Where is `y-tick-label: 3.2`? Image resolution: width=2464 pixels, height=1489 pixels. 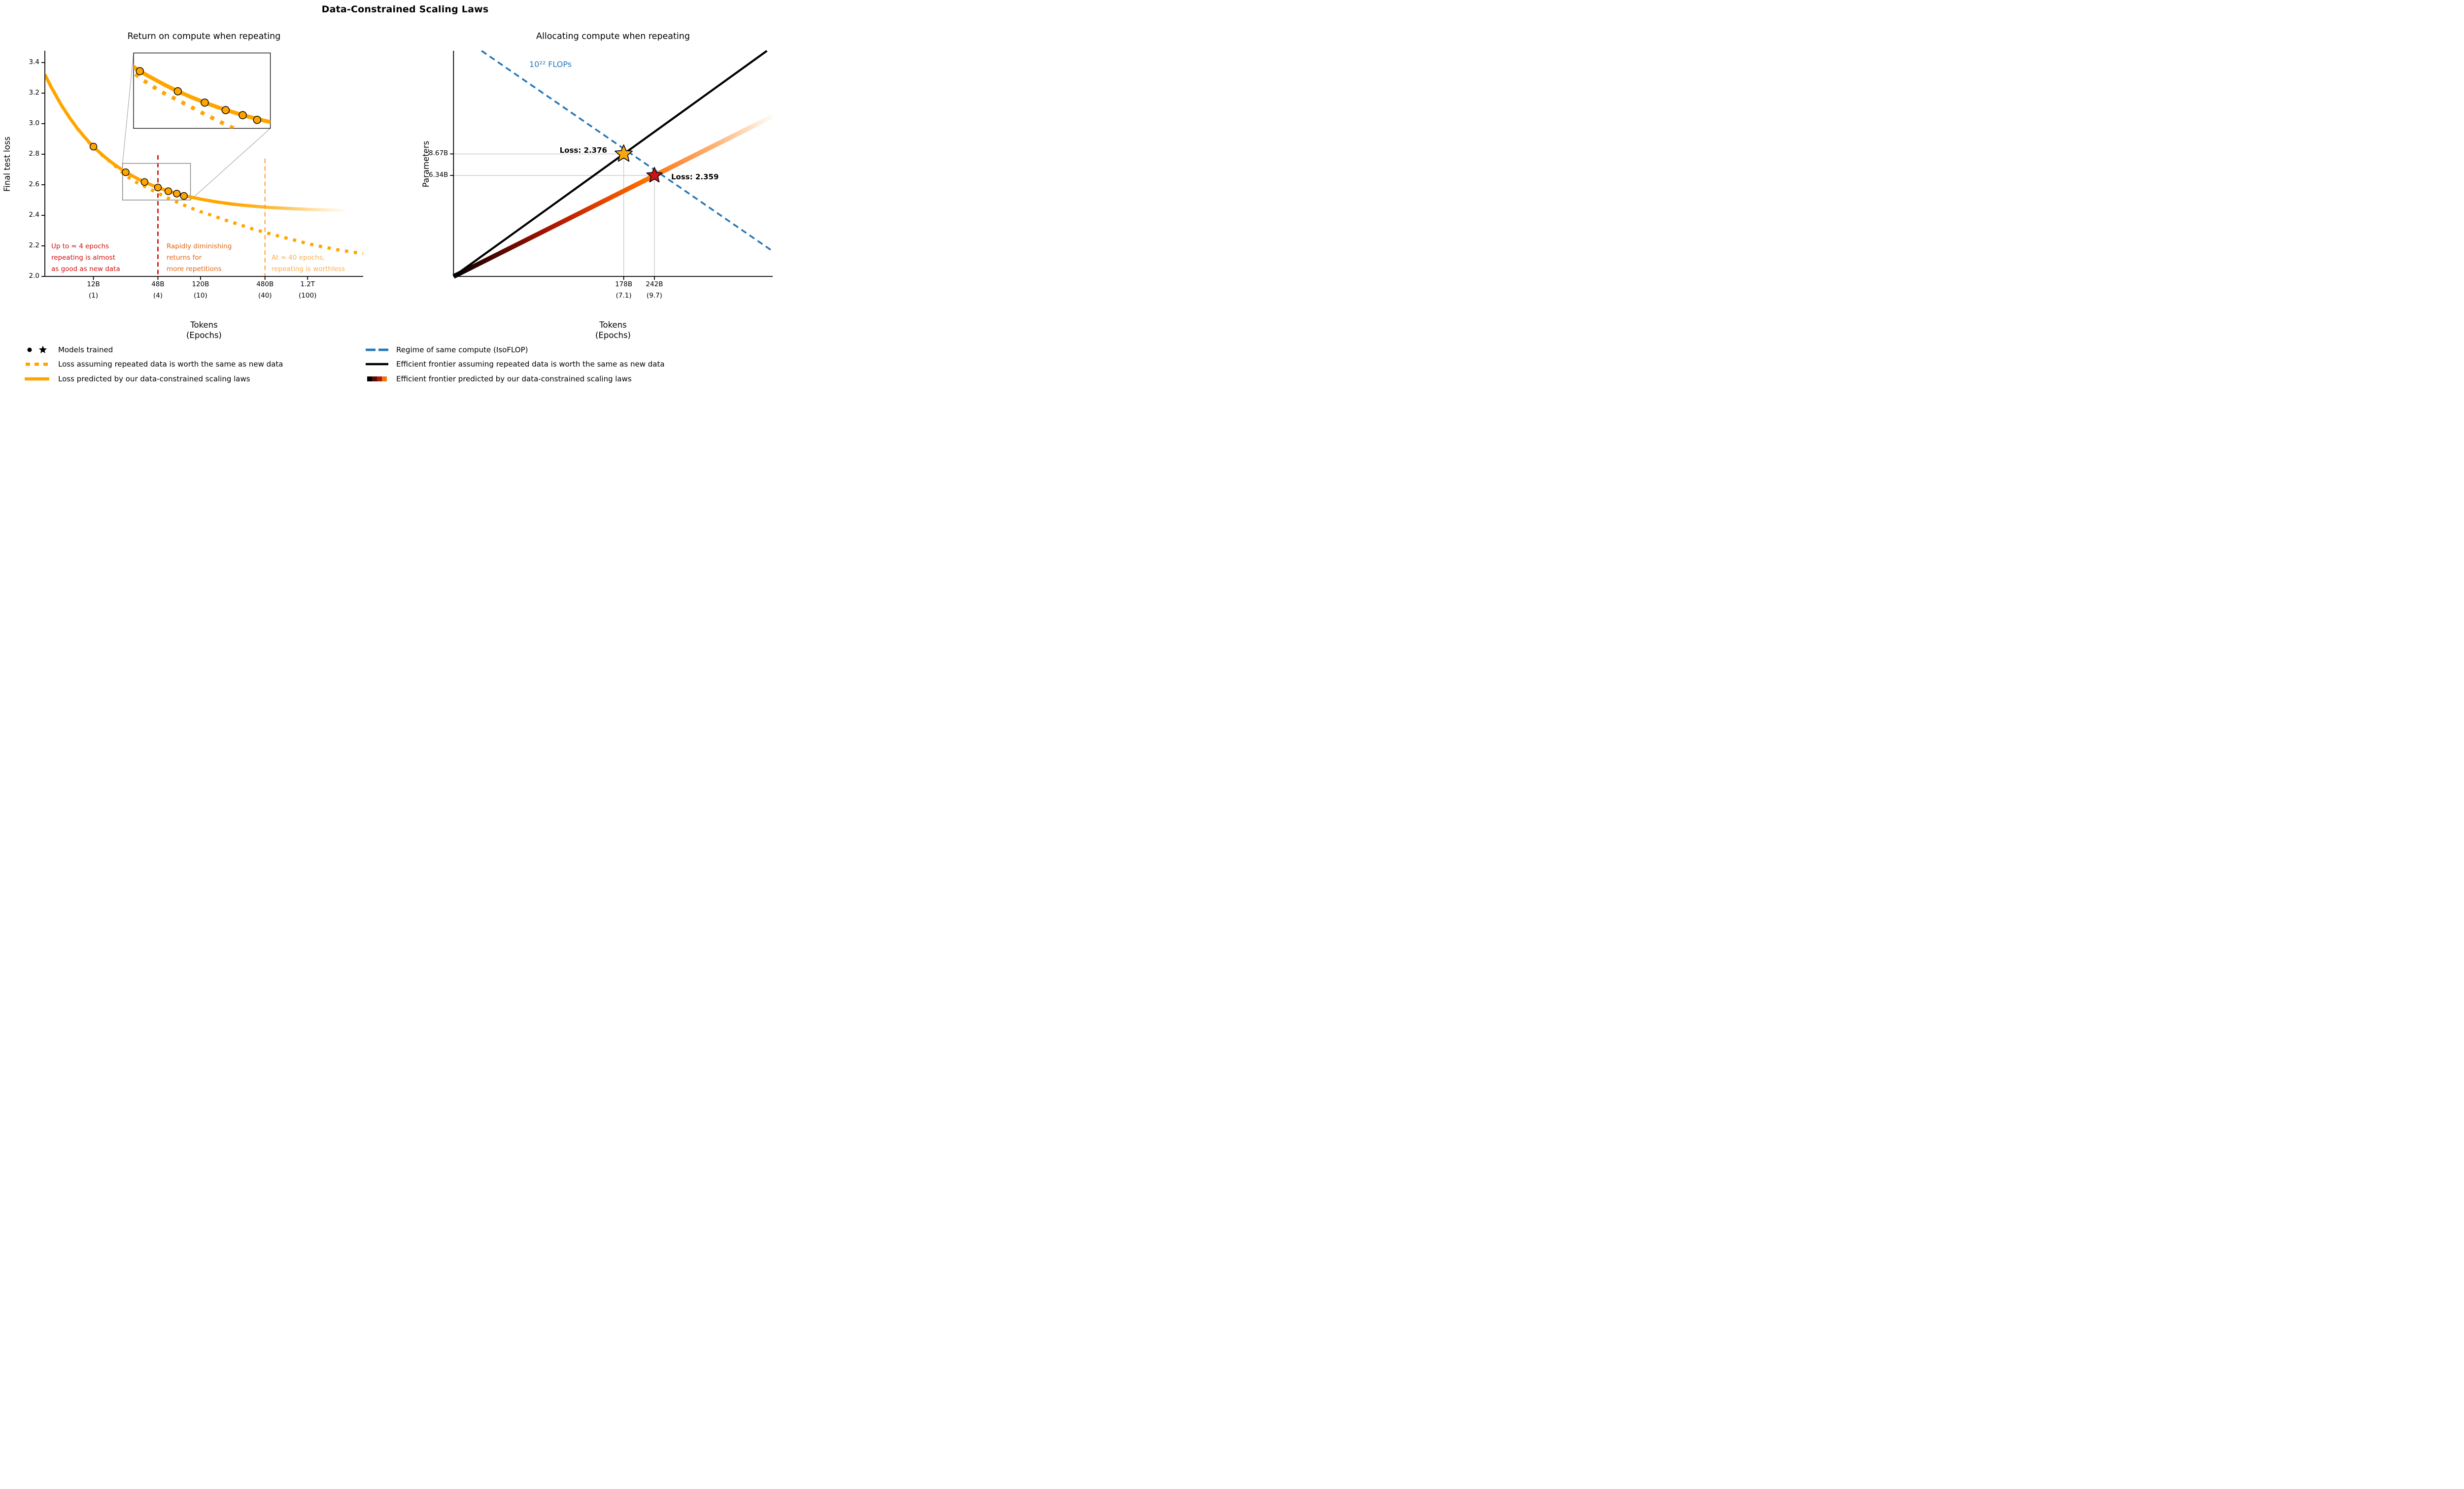 y-tick-label: 3.2 is located at coordinates (34, 93).